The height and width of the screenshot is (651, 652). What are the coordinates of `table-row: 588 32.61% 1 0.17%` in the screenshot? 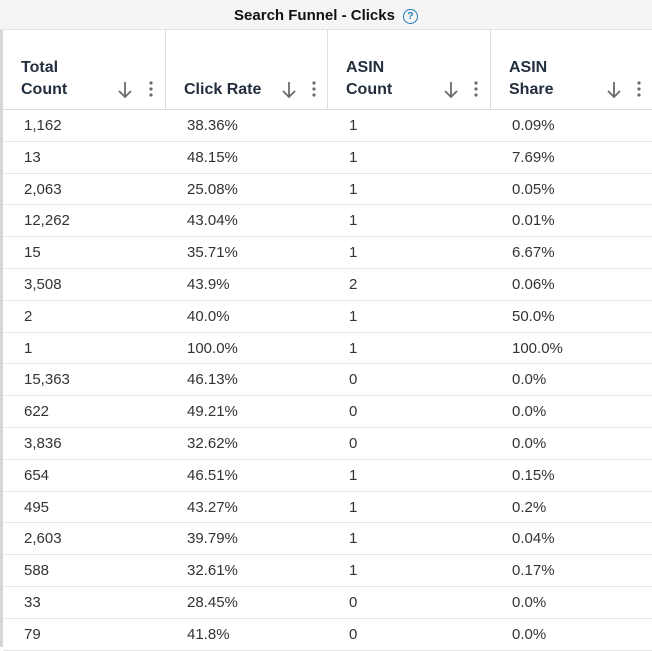 It's located at (327, 571).